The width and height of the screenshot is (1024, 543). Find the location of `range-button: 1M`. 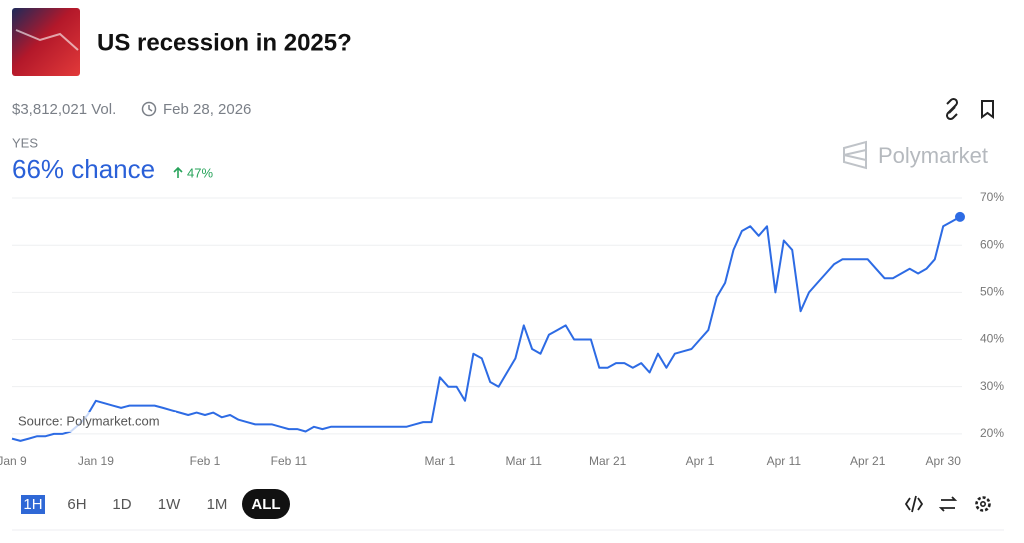

range-button: 1M is located at coordinates (217, 504).